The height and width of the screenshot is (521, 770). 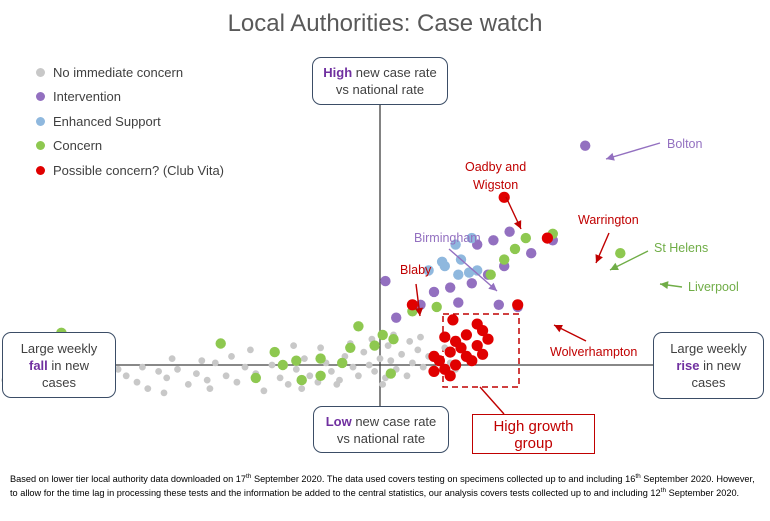 I want to click on annotation-liverpool: Liverpool, so click(x=713, y=287).